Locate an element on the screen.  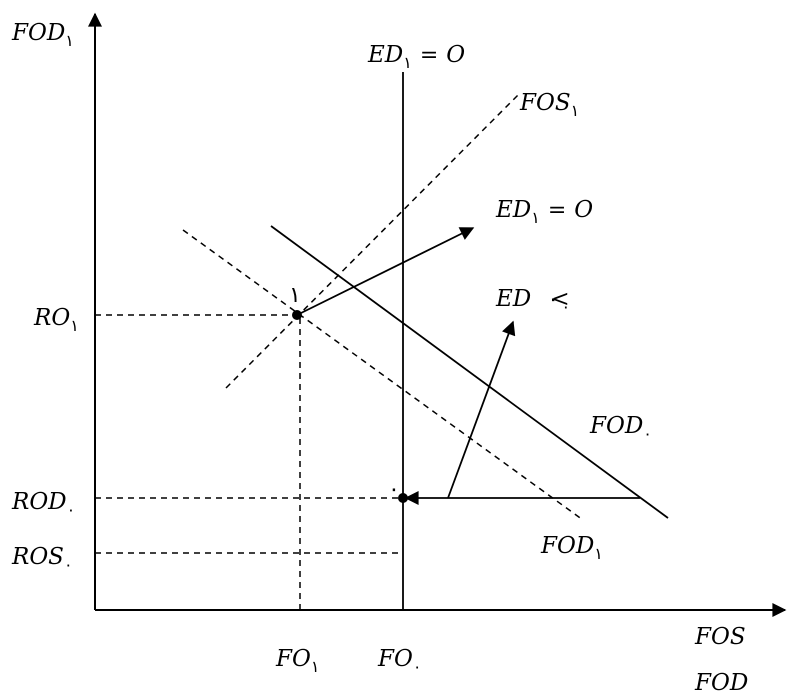
ed1-arrow-label: ED١ = O is located at coordinates (544, 212).